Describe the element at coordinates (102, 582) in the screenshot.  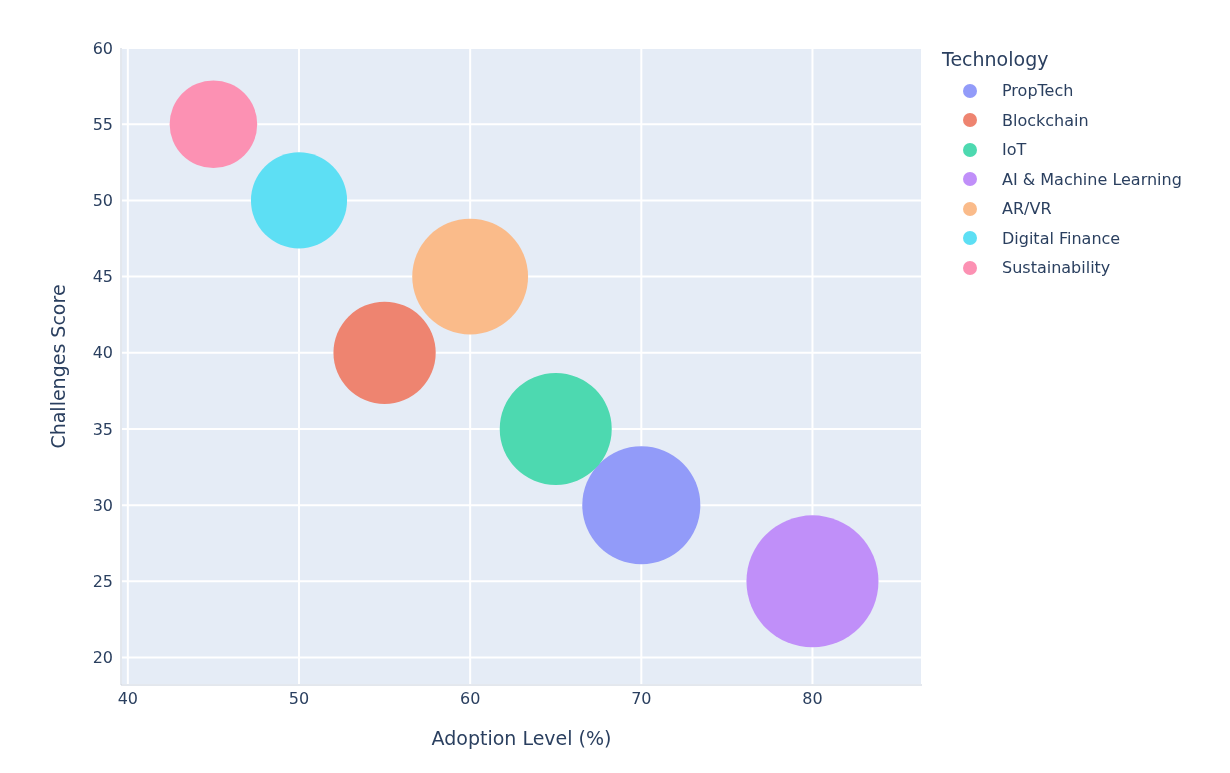
I see `y-tick-label: 25` at that location.